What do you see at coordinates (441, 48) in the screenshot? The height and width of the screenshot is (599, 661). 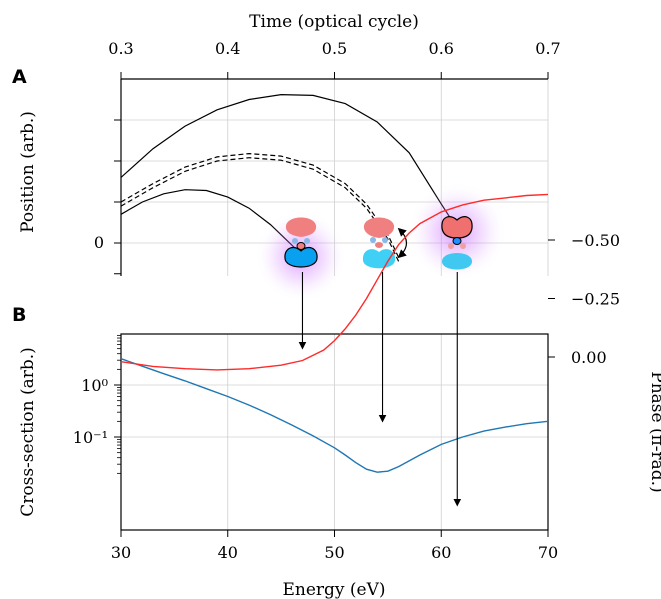 I see `panel-a-x-tick-label: 0.6` at bounding box center [441, 48].